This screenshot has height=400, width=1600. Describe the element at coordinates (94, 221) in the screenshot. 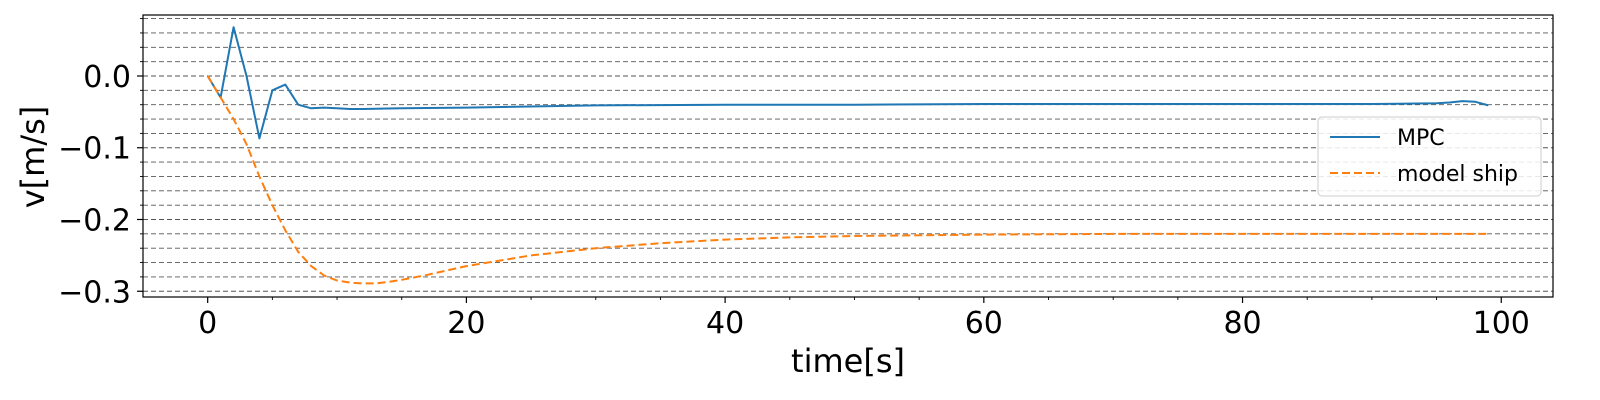

I see `y-tick-label: −0.2` at that location.